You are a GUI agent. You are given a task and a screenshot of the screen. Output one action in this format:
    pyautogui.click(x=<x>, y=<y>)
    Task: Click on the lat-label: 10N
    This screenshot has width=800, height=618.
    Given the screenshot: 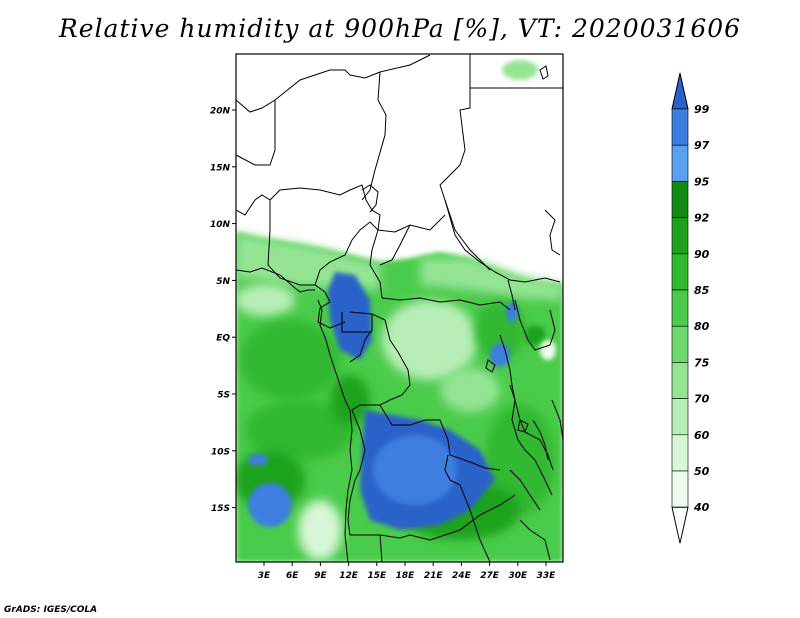 What is the action you would take?
    pyautogui.click(x=220, y=225)
    